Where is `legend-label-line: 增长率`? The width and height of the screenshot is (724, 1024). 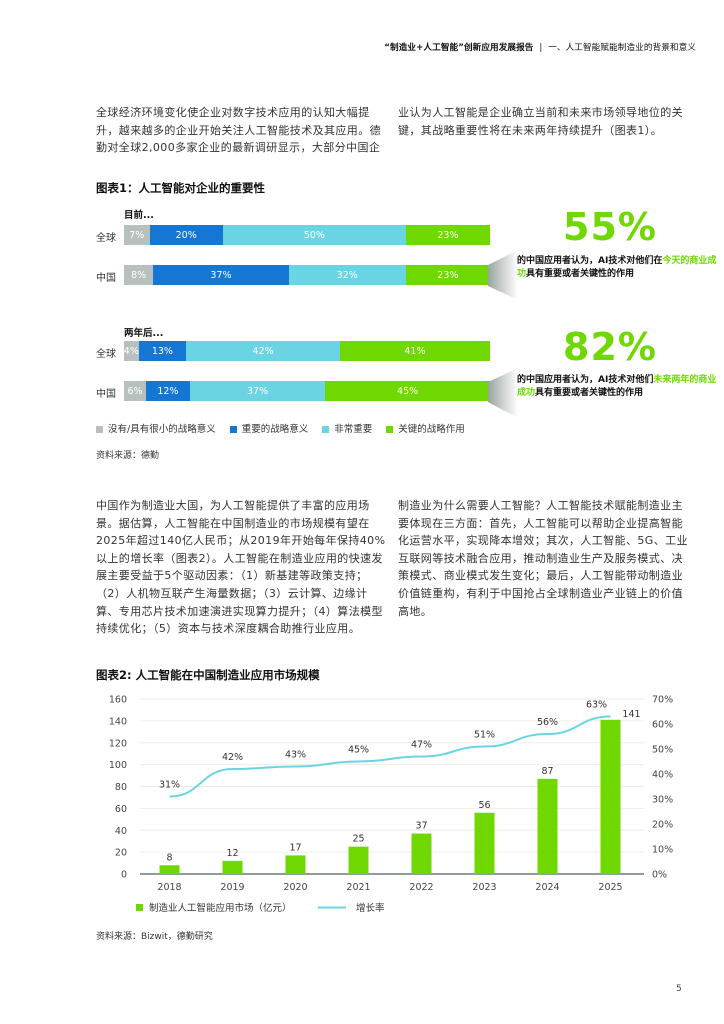
legend-label-line: 增长率 is located at coordinates (370, 908).